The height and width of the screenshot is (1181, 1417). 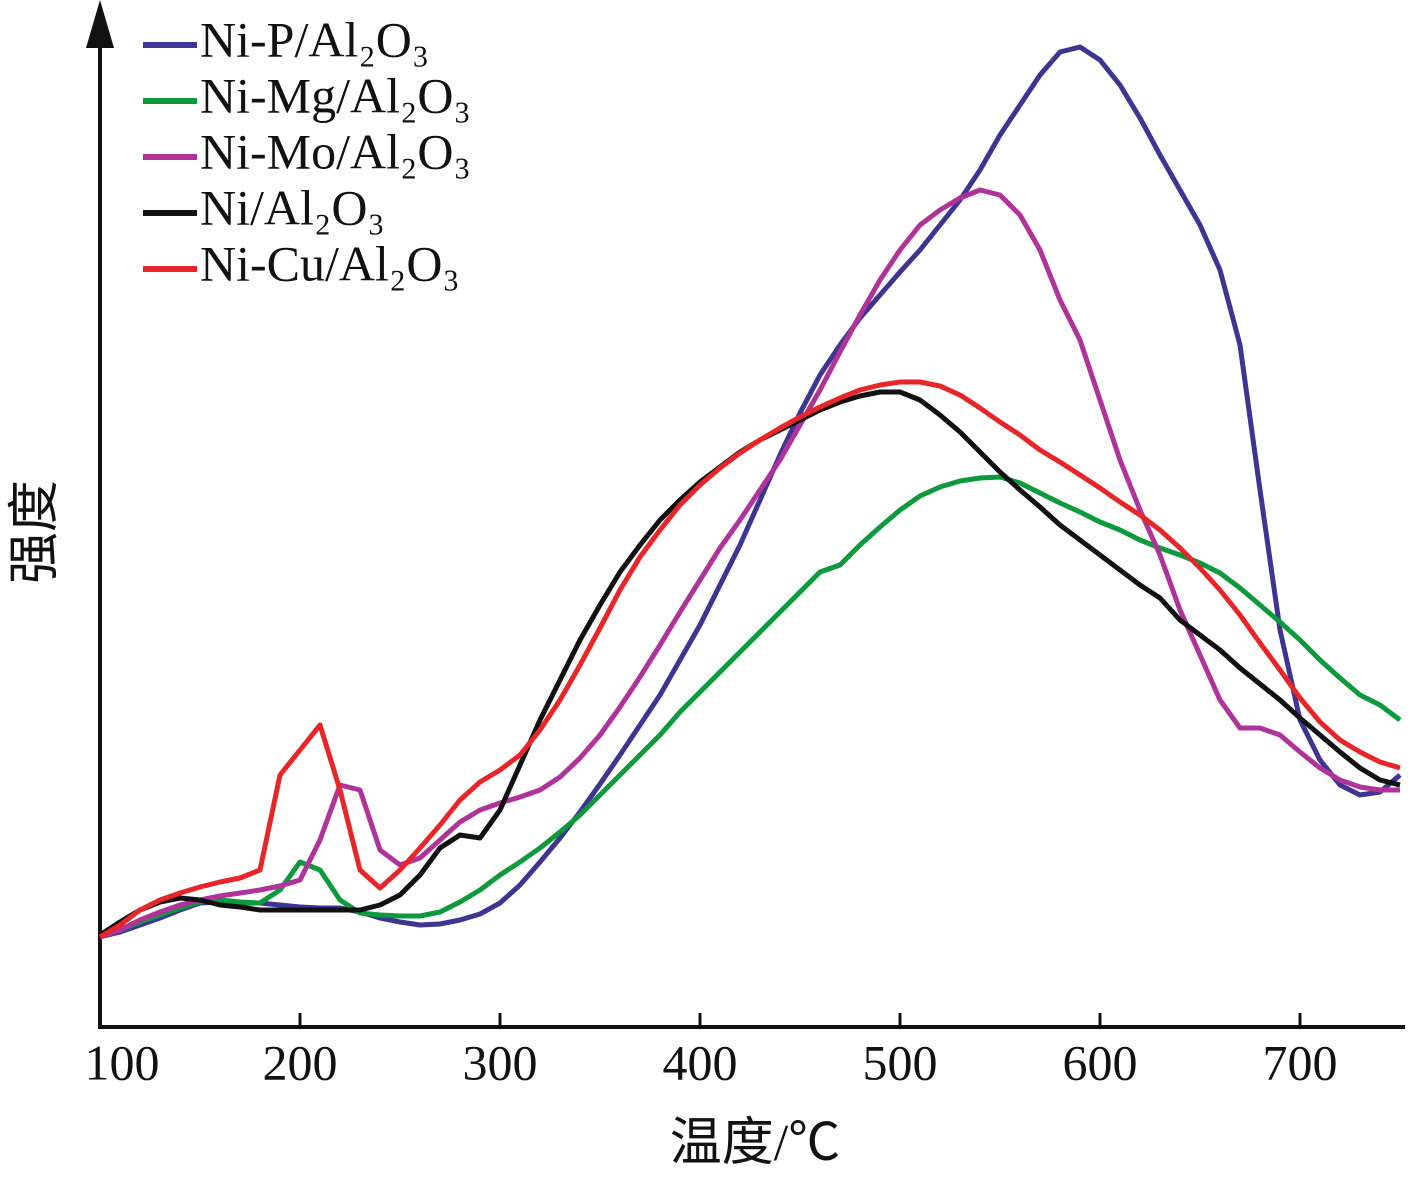 What do you see at coordinates (35, 532) in the screenshot?
I see `y-axis-title: 强度` at bounding box center [35, 532].